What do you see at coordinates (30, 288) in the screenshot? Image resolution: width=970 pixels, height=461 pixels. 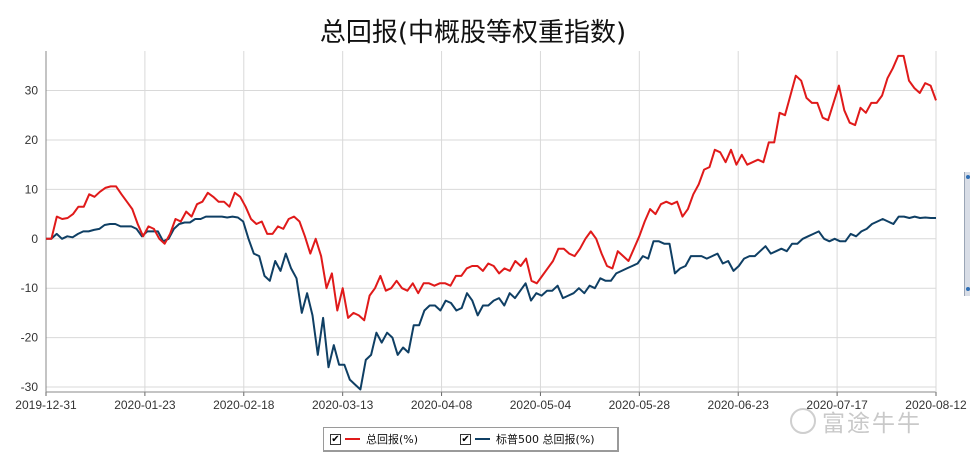 I see `y-tick-label: -10` at bounding box center [30, 288].